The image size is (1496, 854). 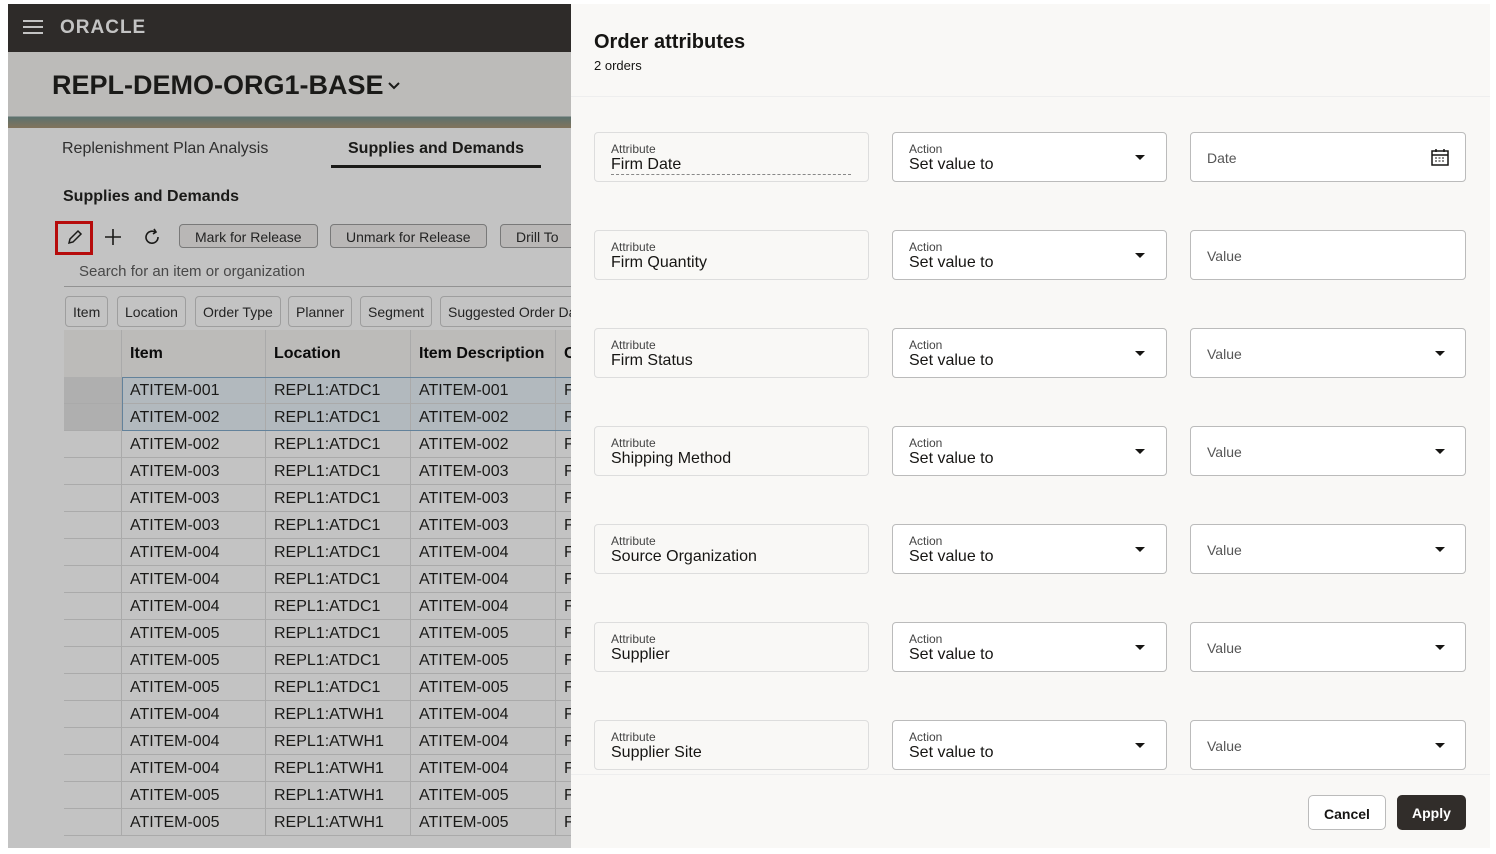 What do you see at coordinates (535, 236) in the screenshot?
I see `toolbar-button: Drill To` at bounding box center [535, 236].